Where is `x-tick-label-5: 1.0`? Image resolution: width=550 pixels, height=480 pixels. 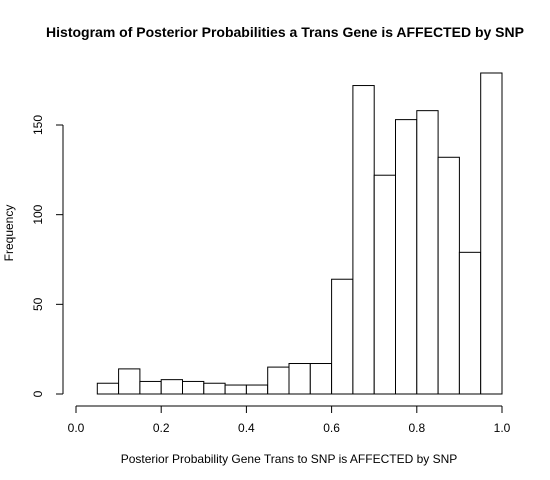
x-tick-label-5: 1.0 is located at coordinates (502, 428).